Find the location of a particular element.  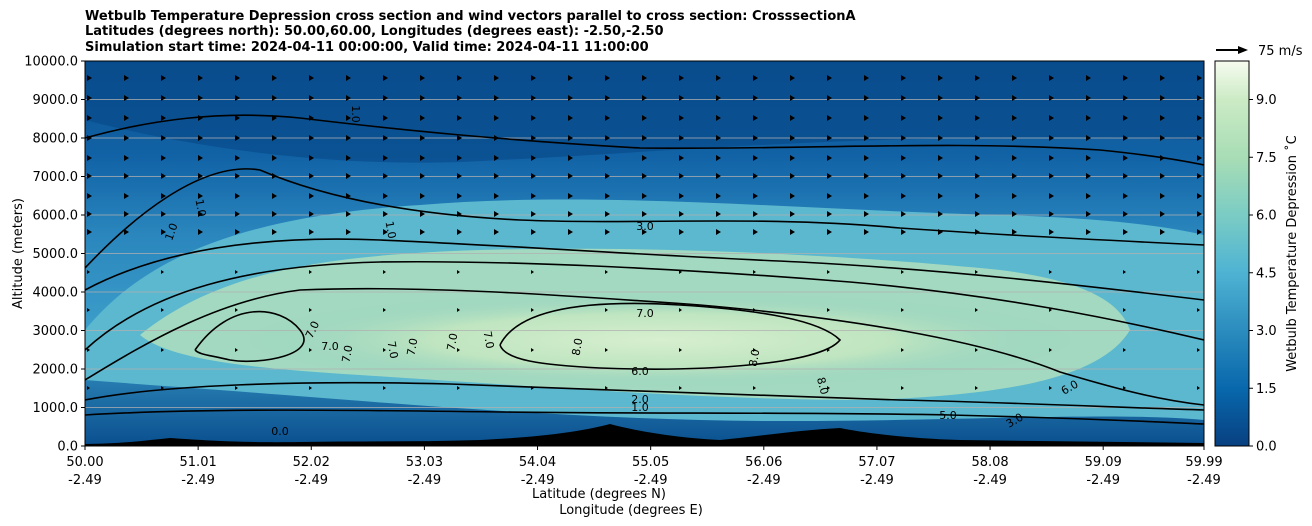

y-tick-label: 0.0 is located at coordinates (67, 447).